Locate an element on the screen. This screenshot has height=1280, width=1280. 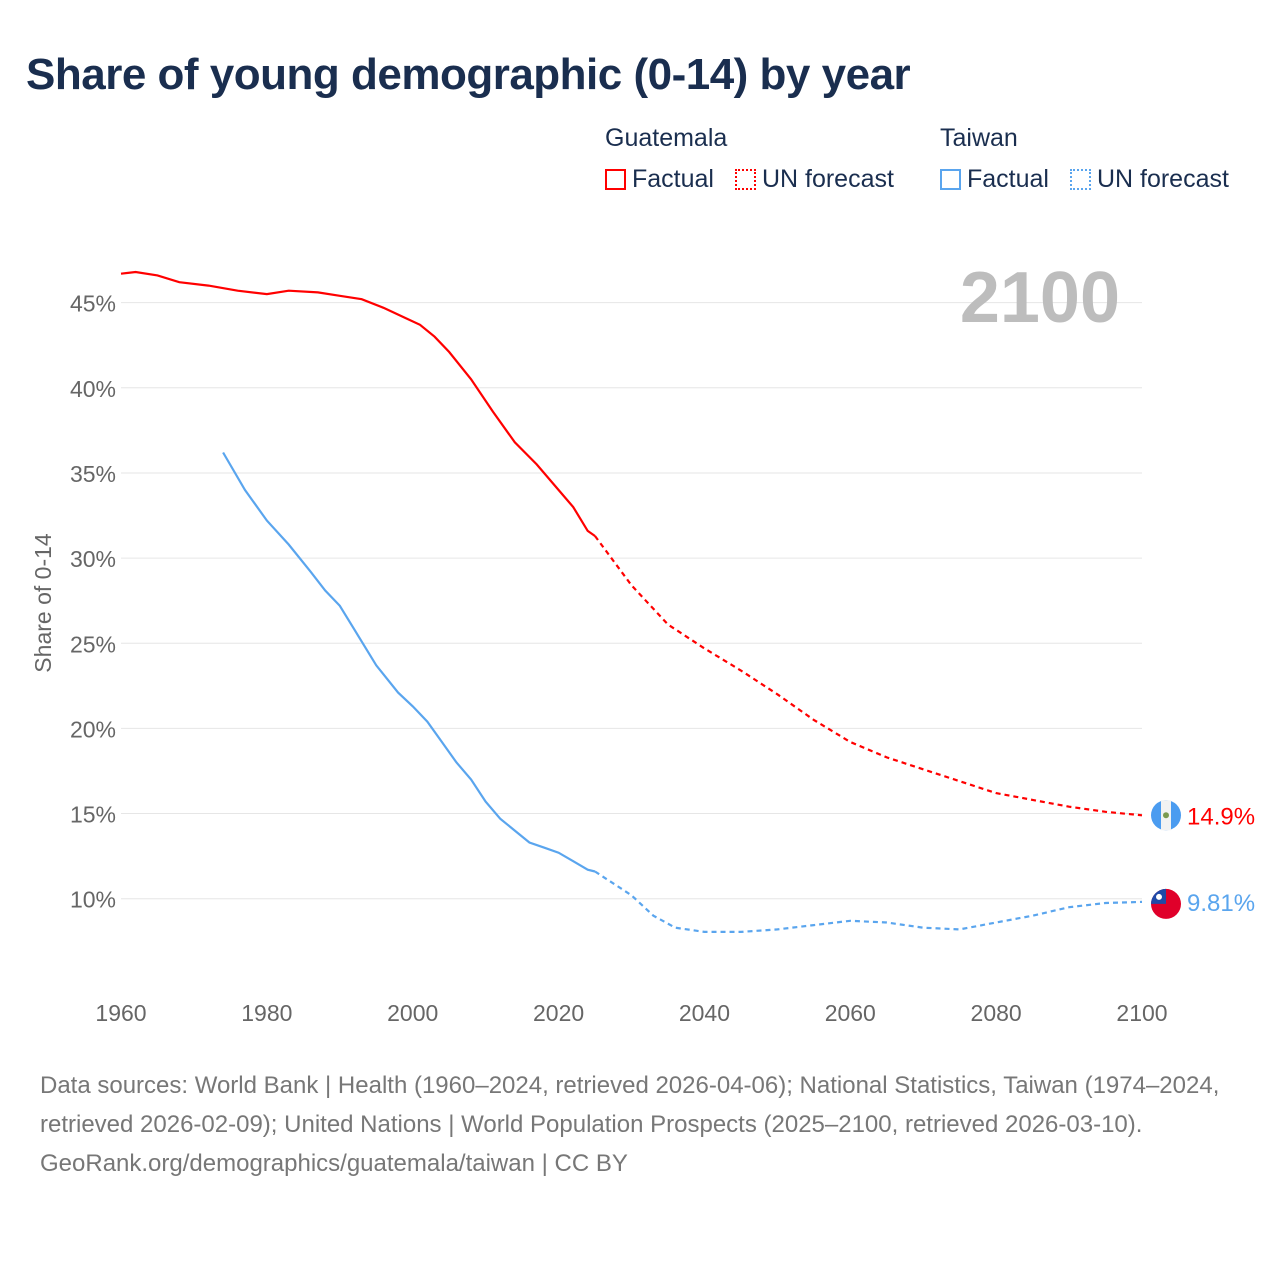
y-tick-label: 15% is located at coordinates (93, 815).